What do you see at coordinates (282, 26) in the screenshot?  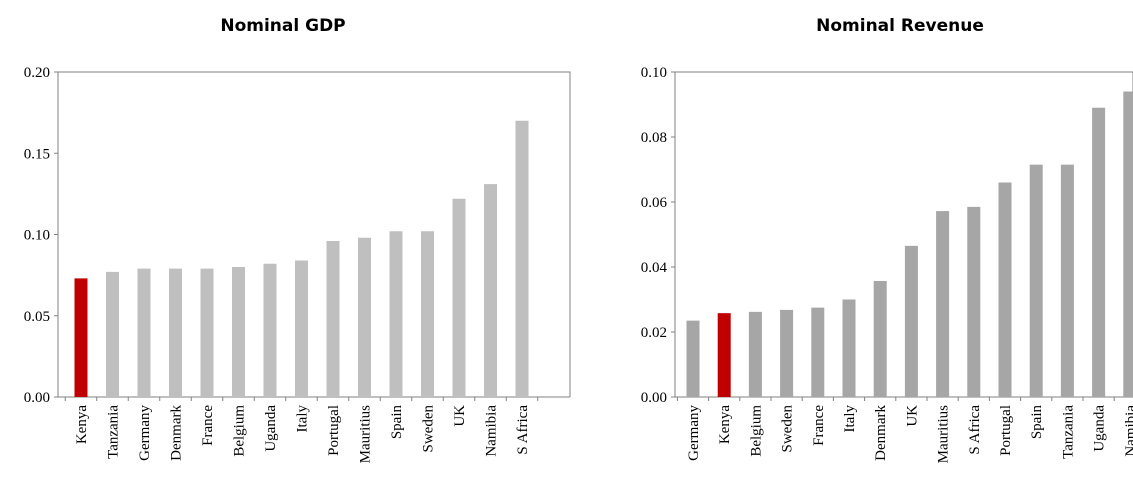 I see `chart-title: Nominal GDP` at bounding box center [282, 26].